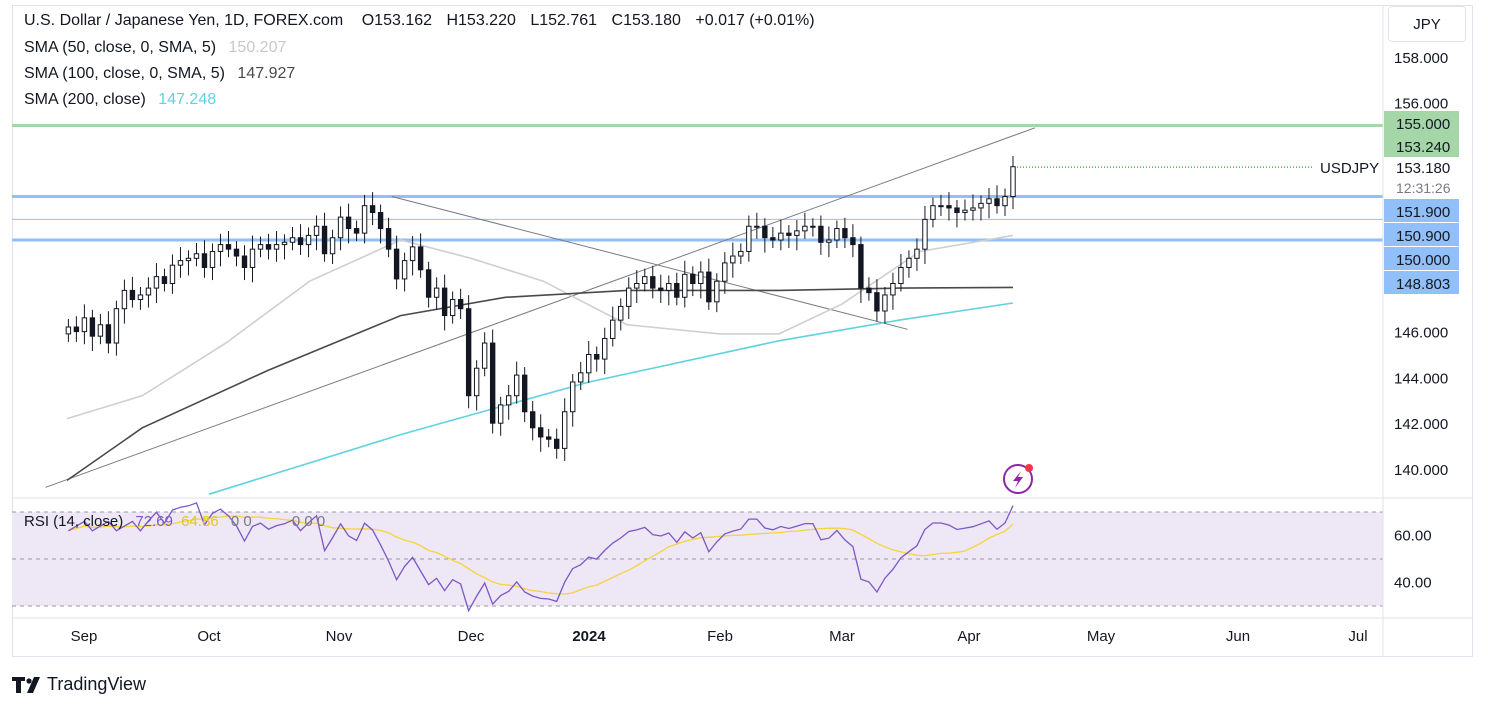 The image size is (1488, 711). What do you see at coordinates (1421, 470) in the screenshot?
I see `price-tick: 140.000` at bounding box center [1421, 470].